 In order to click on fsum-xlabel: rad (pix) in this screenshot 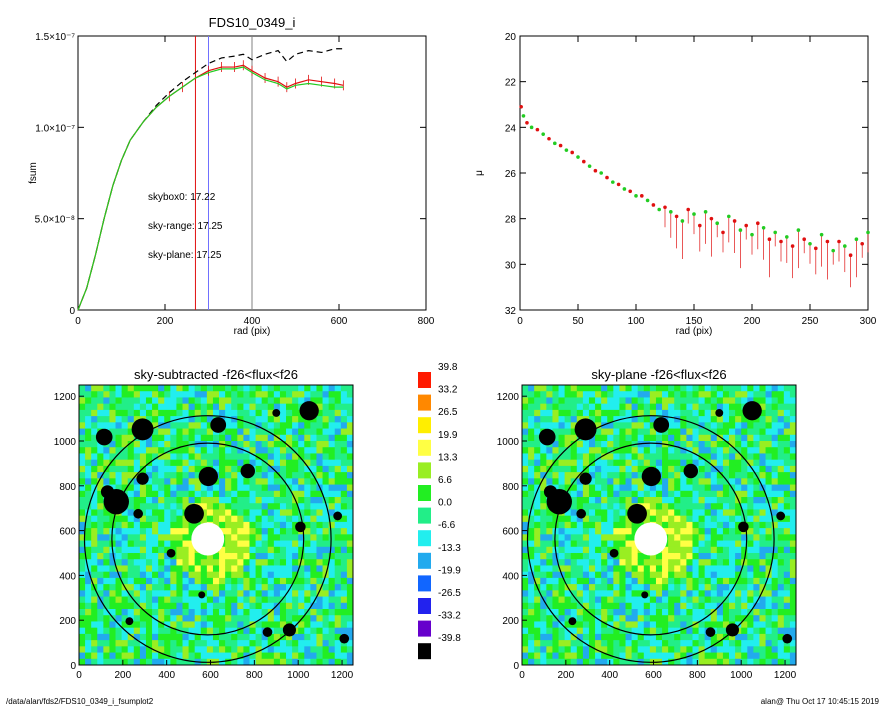, I will do `click(252, 331)`.